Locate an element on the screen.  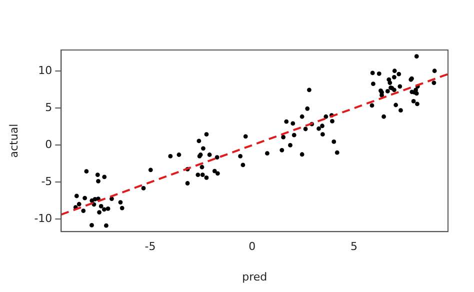
x-tick-label: 5 is located at coordinates (354, 247).